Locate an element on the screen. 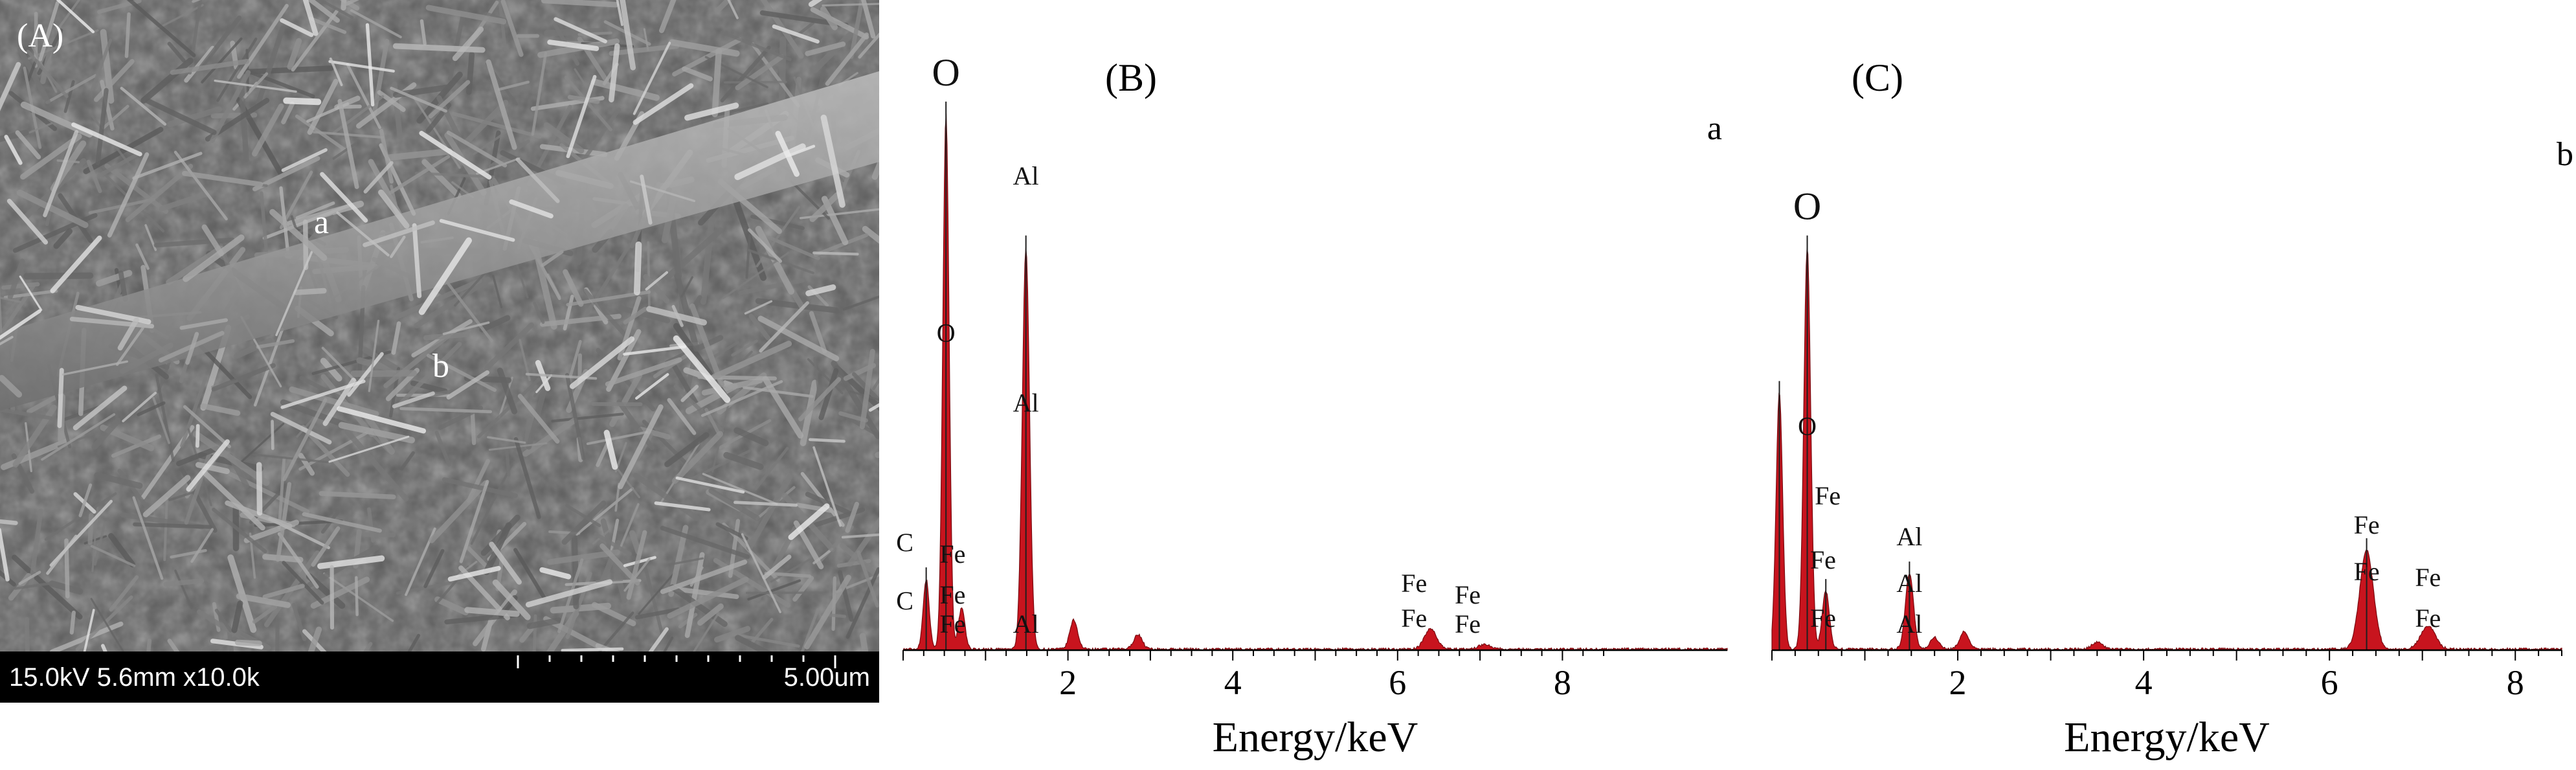 This screenshot has width=2576, height=770. panel-label: (B) is located at coordinates (1131, 77).